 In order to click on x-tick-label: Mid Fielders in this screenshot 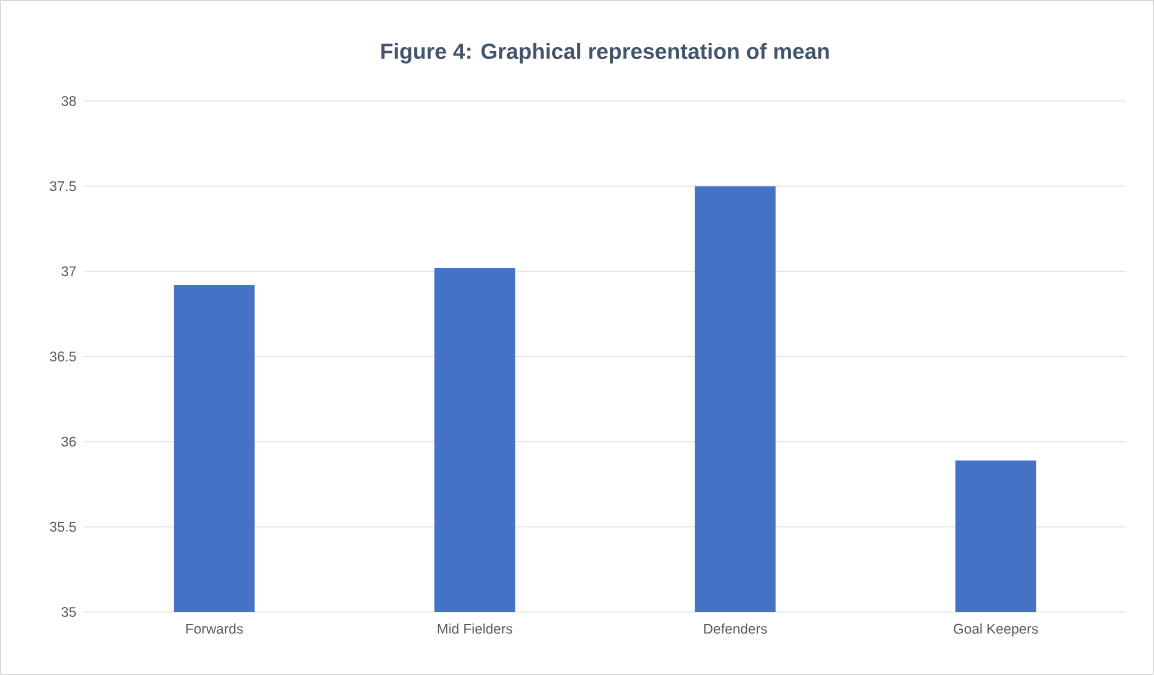, I will do `click(475, 628)`.